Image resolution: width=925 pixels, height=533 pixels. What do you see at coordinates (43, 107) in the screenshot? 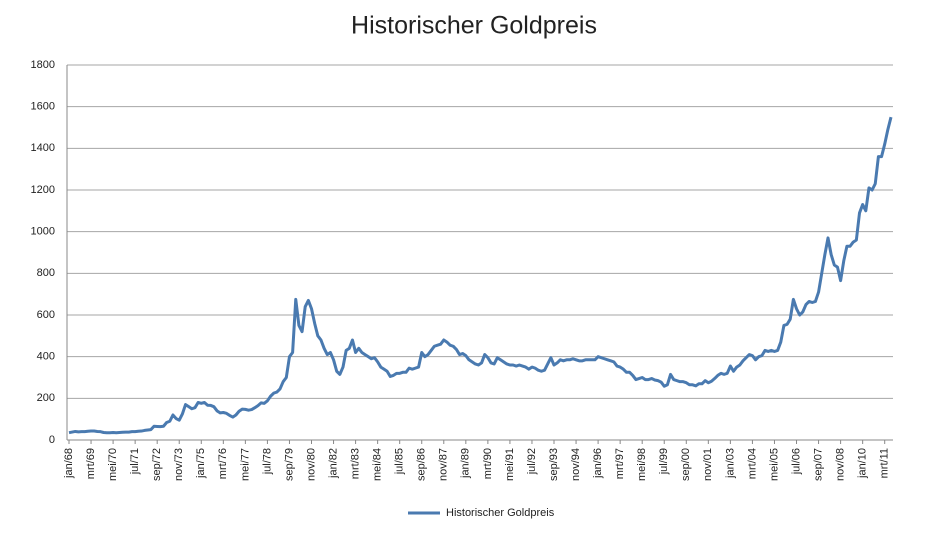
I see `y-tick-label: 1600` at bounding box center [43, 107].